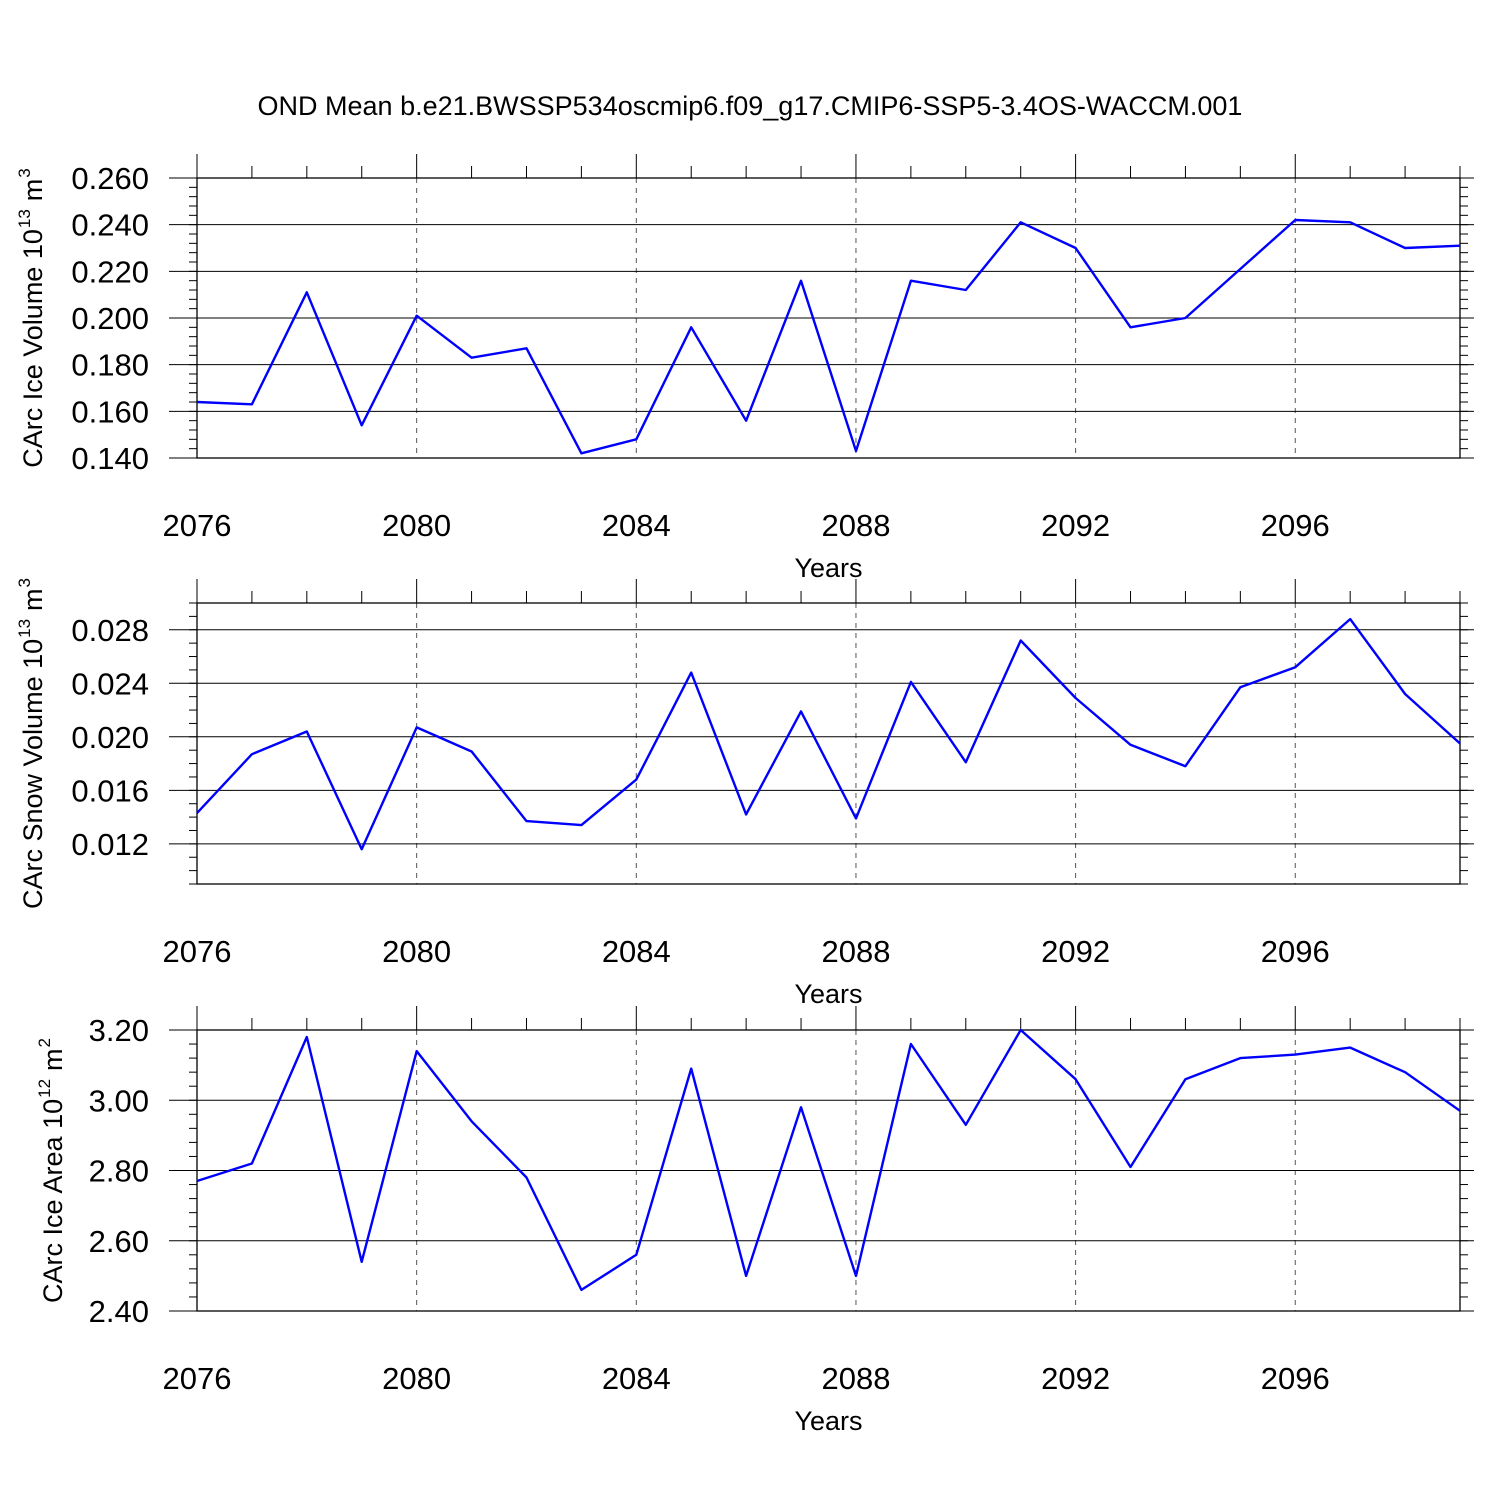  Describe the element at coordinates (119, 1311) in the screenshot. I see `y-tick-label: 2.40` at that location.